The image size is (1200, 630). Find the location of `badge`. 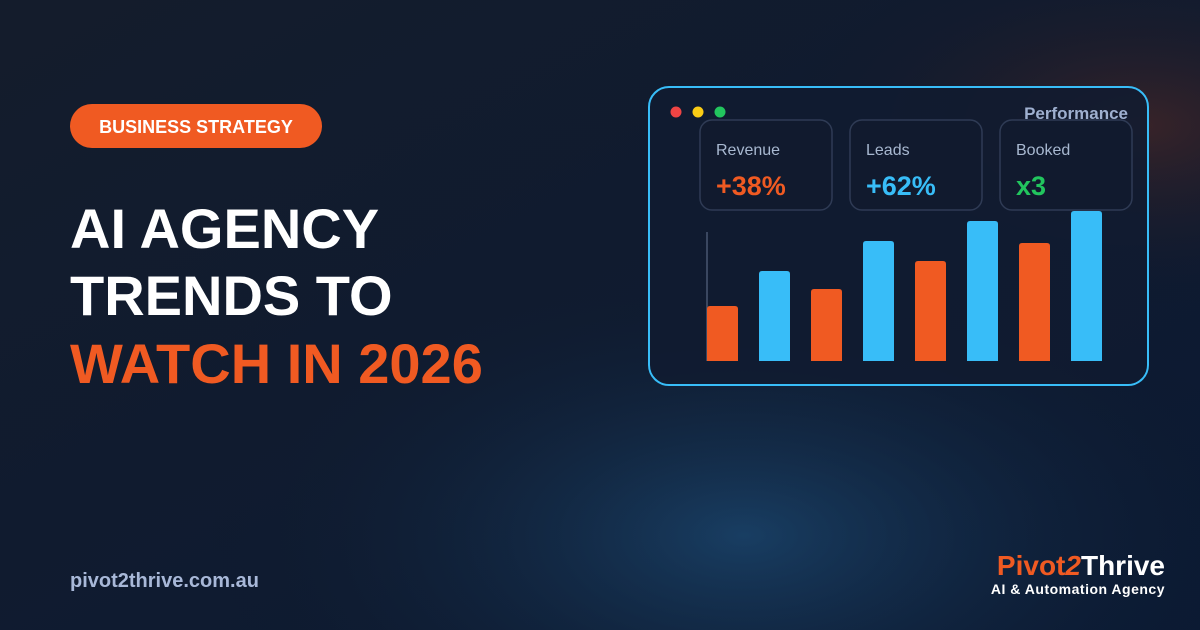

badge is located at coordinates (196, 126).